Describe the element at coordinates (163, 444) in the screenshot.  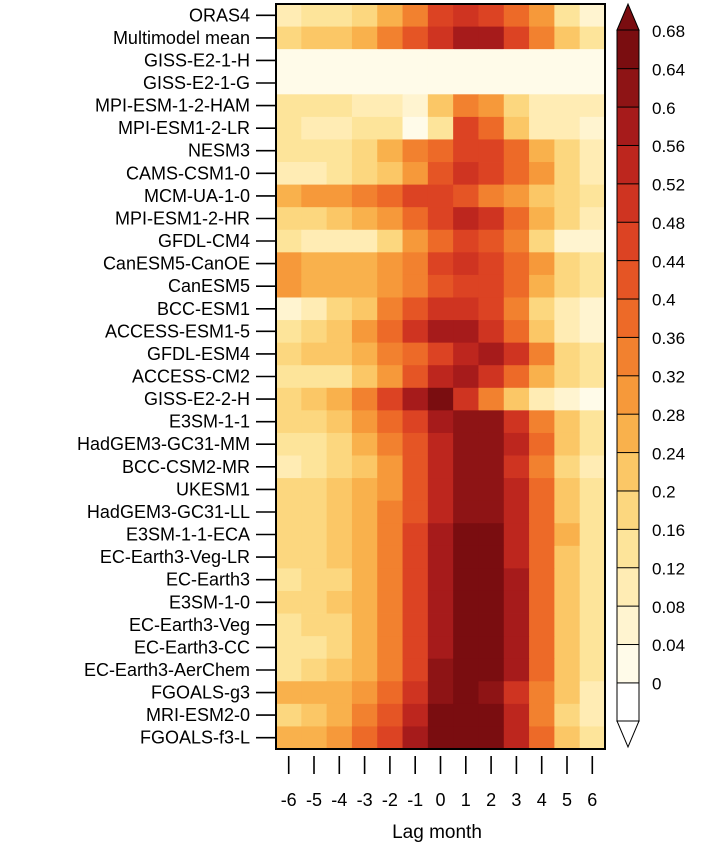
I see `row-label: HadGEM3-GC31-MM` at that location.